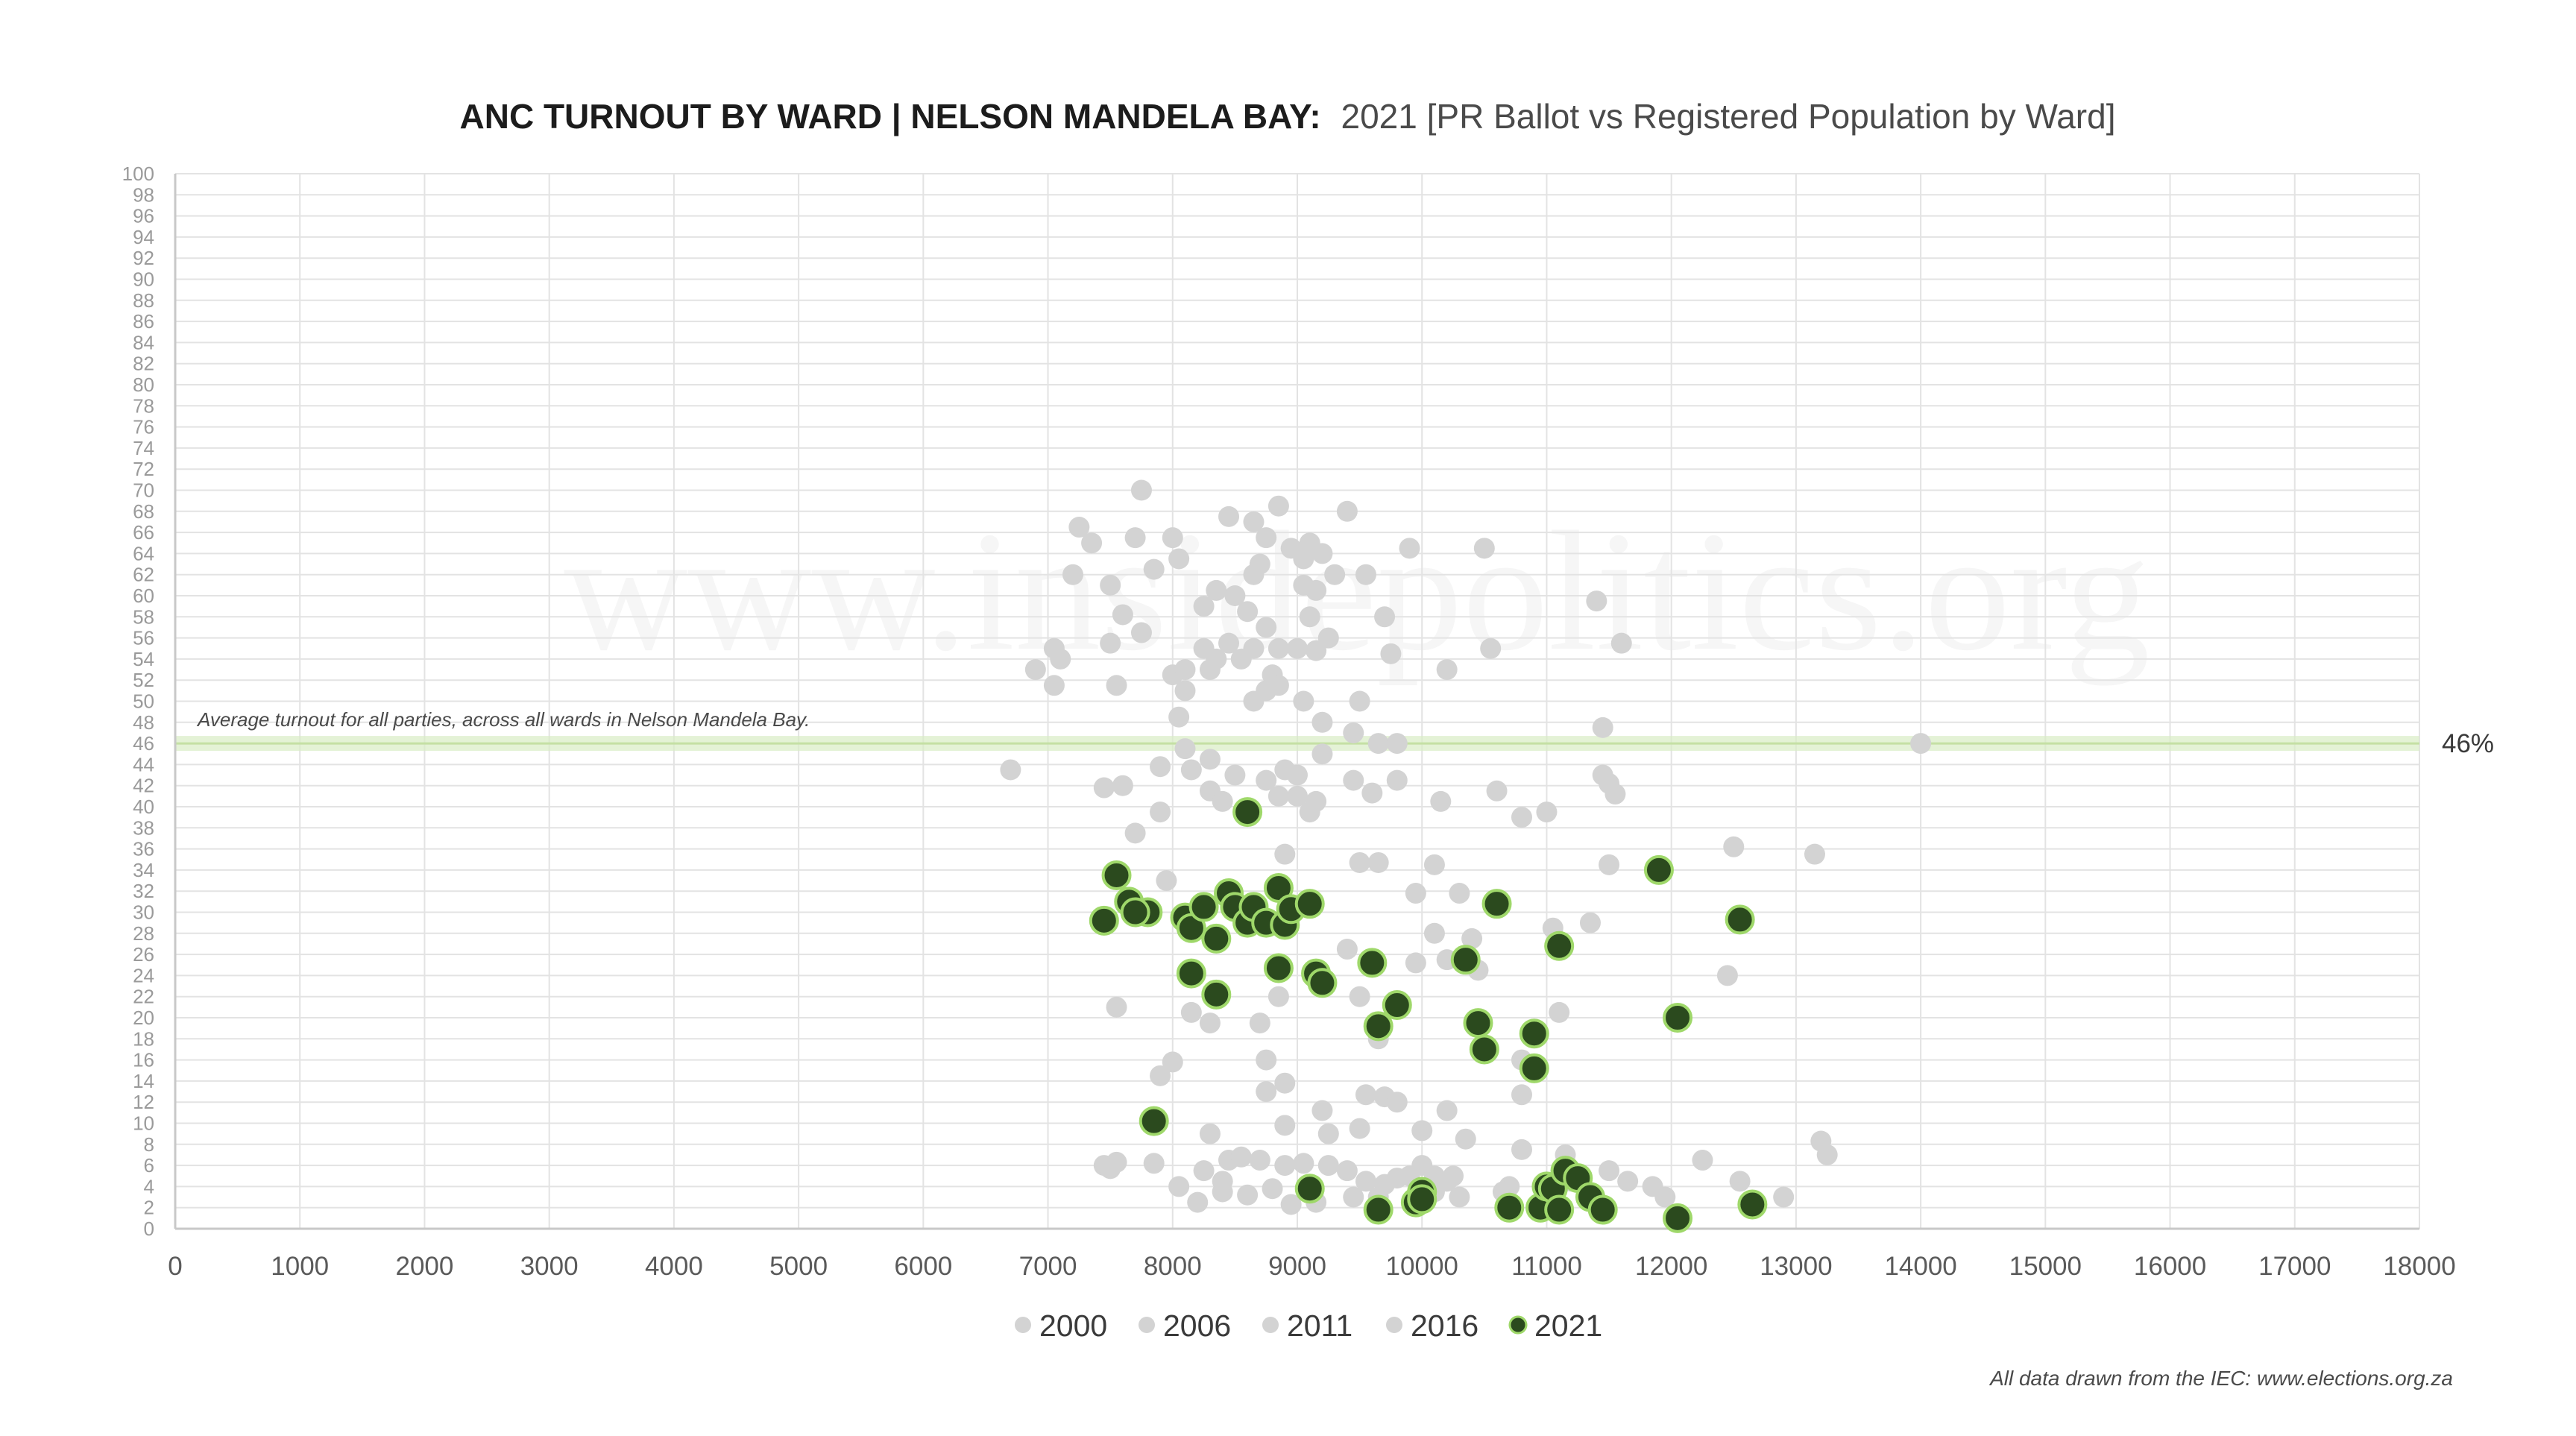 Image resolution: width=2576 pixels, height=1436 pixels. I want to click on y-tick-label: 8, so click(149, 1144).